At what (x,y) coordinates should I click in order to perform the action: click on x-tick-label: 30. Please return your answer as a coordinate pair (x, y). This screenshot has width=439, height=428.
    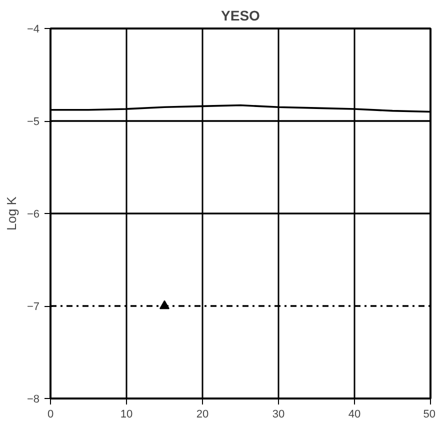
    Looking at the image, I should click on (278, 414).